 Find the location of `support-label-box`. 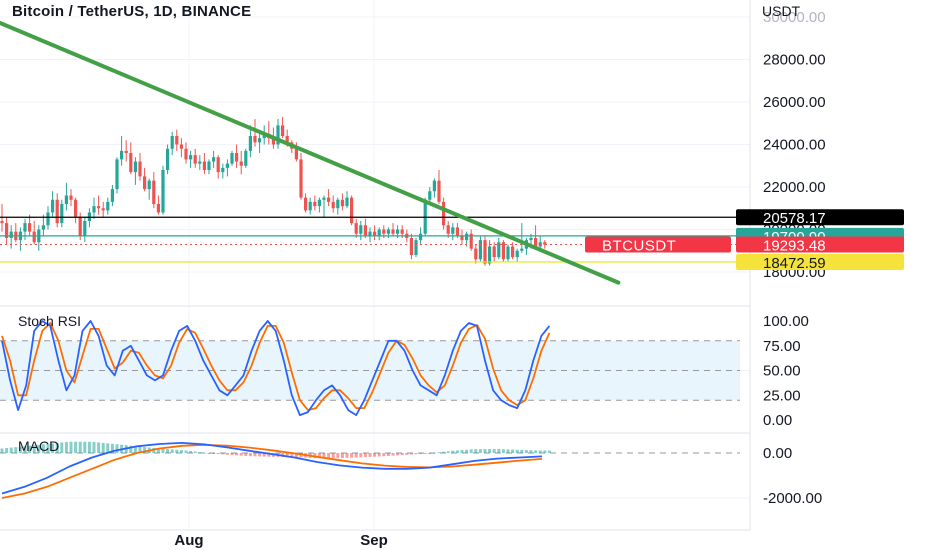

support-label-box is located at coordinates (820, 261).